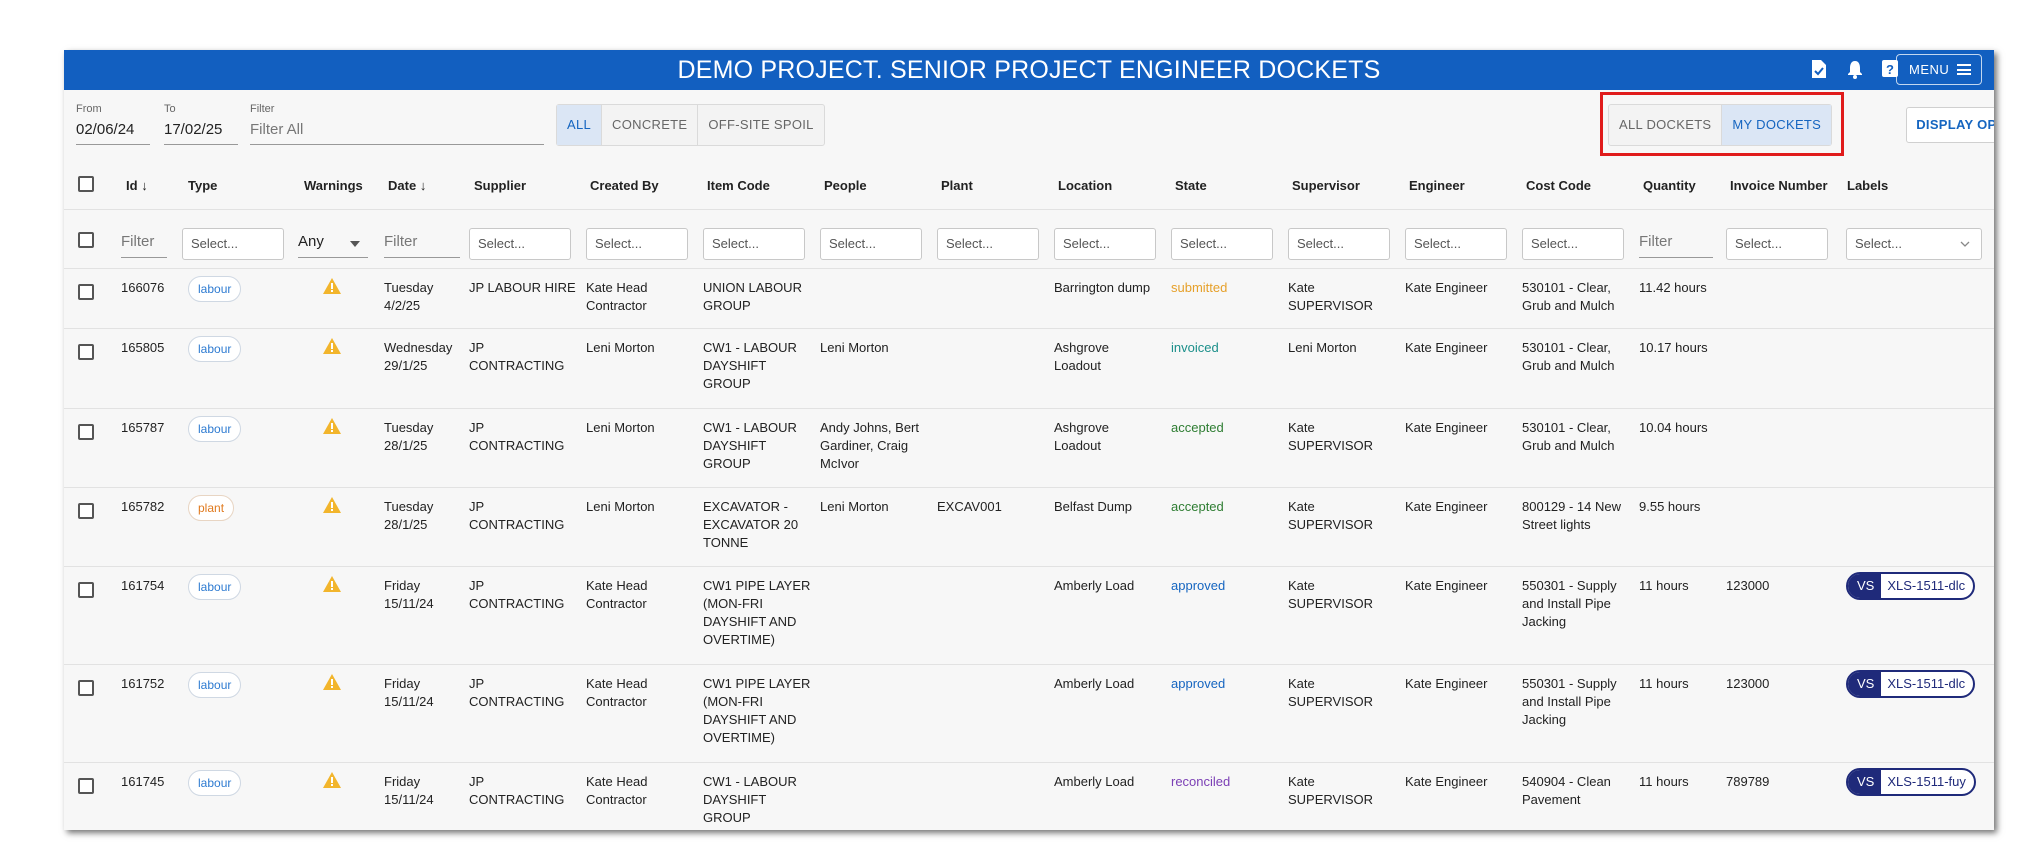 Image resolution: width=2044 pixels, height=864 pixels. What do you see at coordinates (1198, 585) in the screenshot?
I see `state-status-line: approved` at bounding box center [1198, 585].